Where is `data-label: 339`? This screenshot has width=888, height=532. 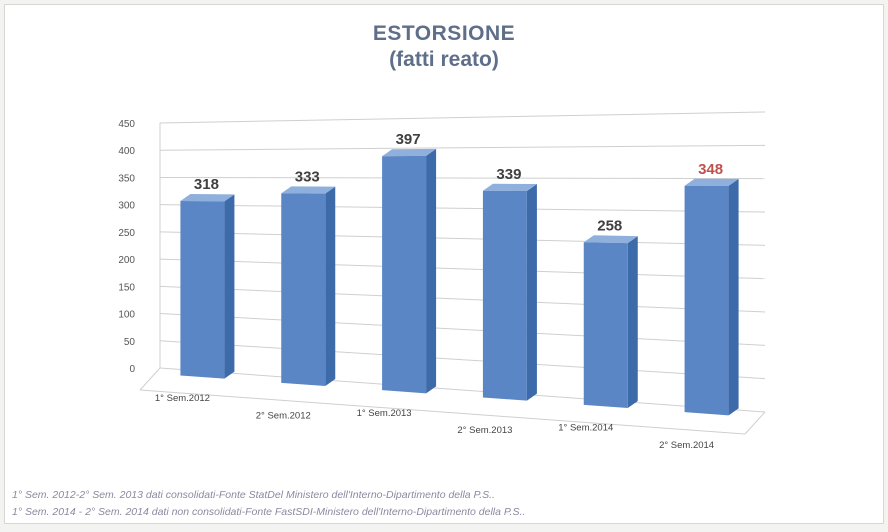
data-label: 339 is located at coordinates (508, 174).